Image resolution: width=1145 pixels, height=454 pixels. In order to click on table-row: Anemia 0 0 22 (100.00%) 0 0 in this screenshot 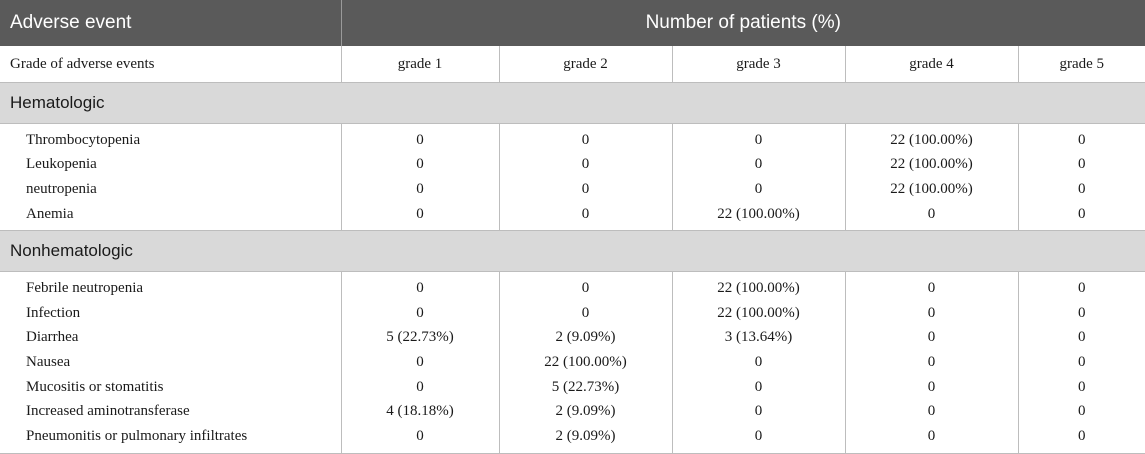, I will do `click(572, 216)`.